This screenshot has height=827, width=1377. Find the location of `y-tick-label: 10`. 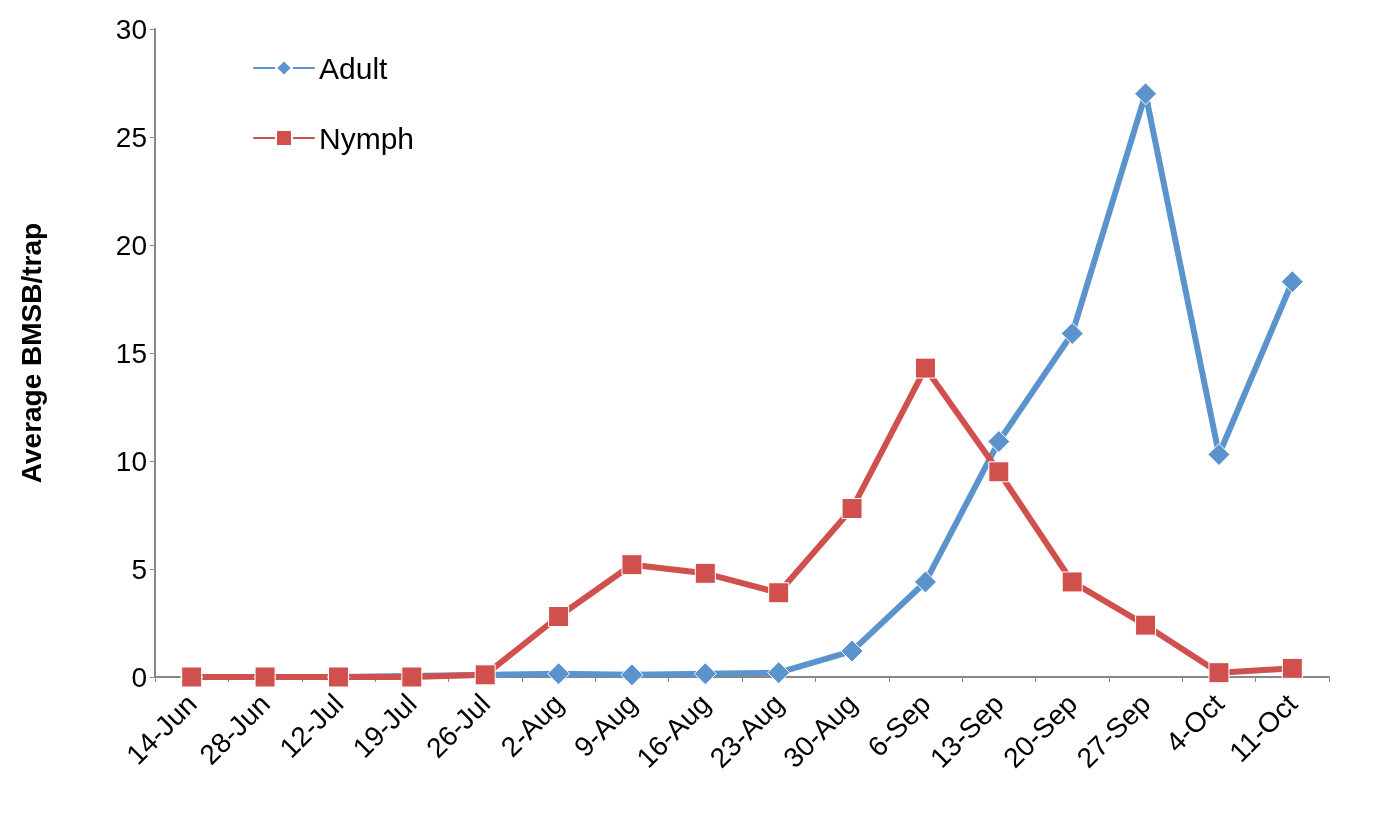

y-tick-label: 10 is located at coordinates (131, 461).